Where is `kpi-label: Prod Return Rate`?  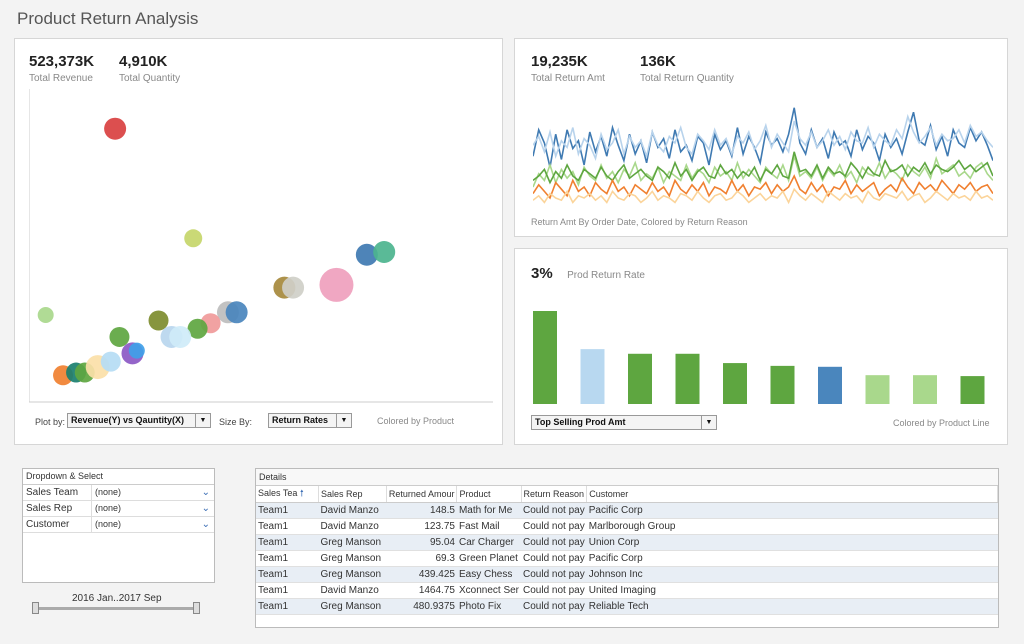
kpi-label: Prod Return Rate is located at coordinates (606, 275).